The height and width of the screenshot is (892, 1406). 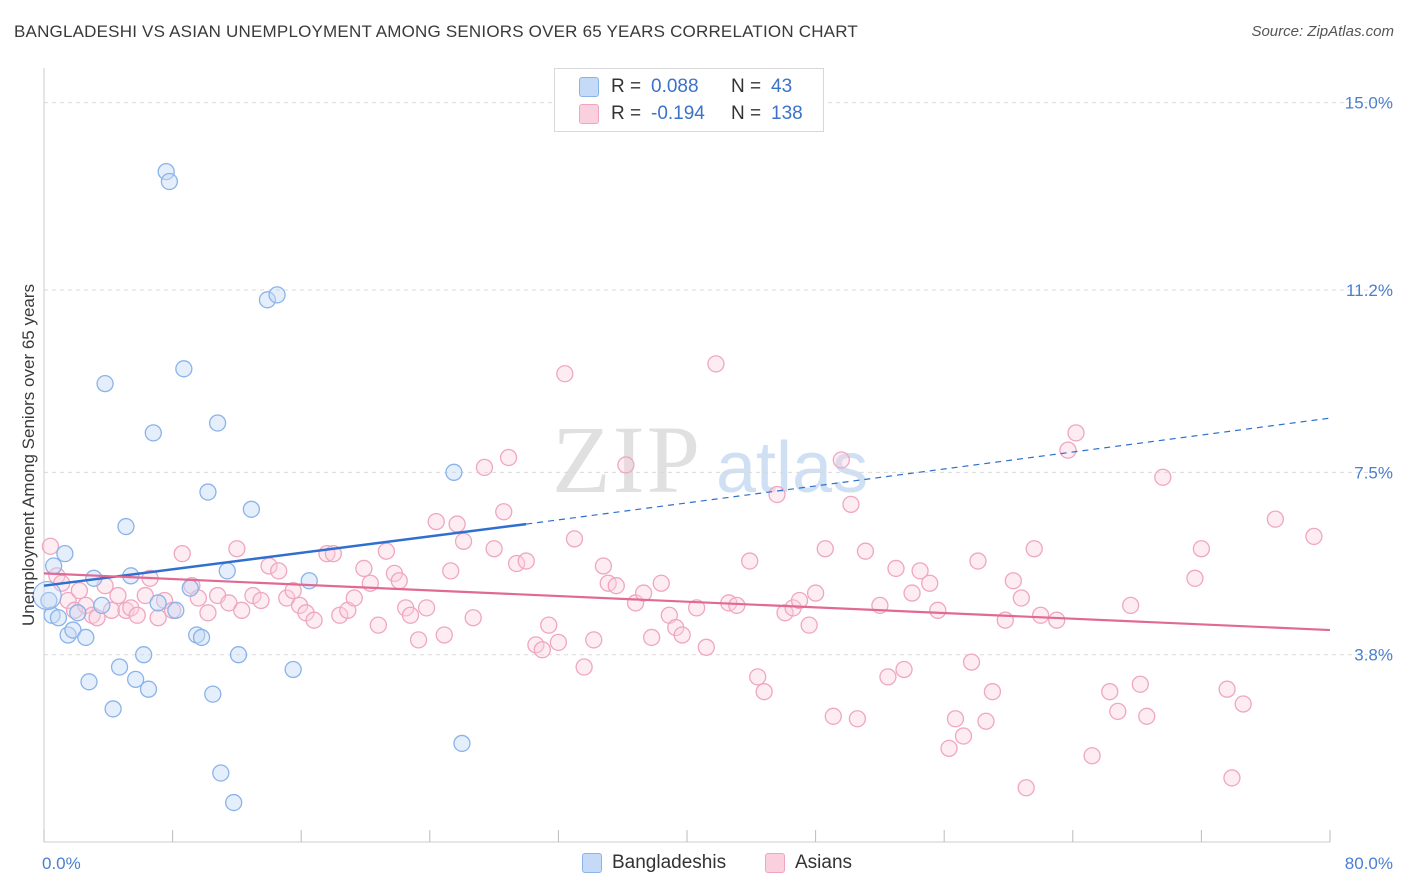 What do you see at coordinates (592, 863) in the screenshot?
I see `bottom-legend-swatch-bangladeshis` at bounding box center [592, 863].